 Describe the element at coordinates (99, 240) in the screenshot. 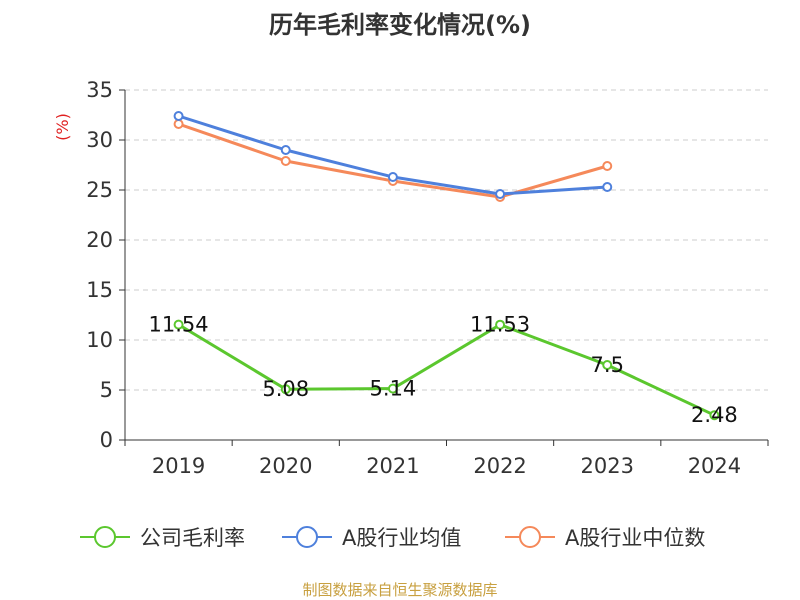

I see `y-tick-label: 20` at that location.